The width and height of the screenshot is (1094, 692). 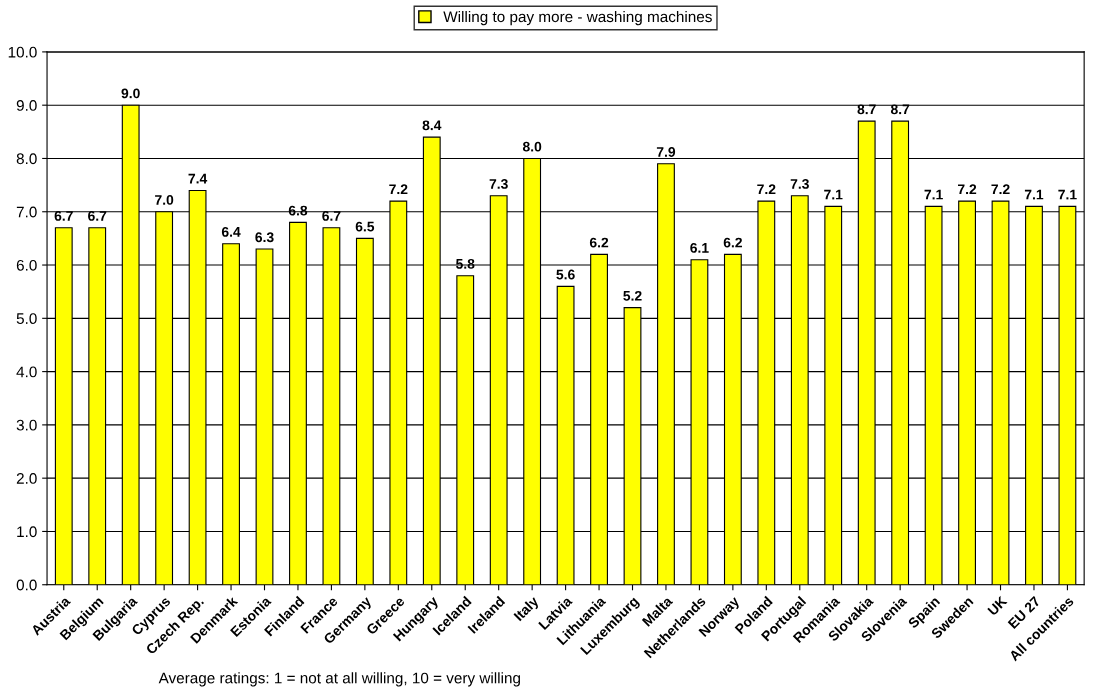 What do you see at coordinates (577, 18) in the screenshot?
I see `legend-label: Willing to pay more - washing machines` at bounding box center [577, 18].